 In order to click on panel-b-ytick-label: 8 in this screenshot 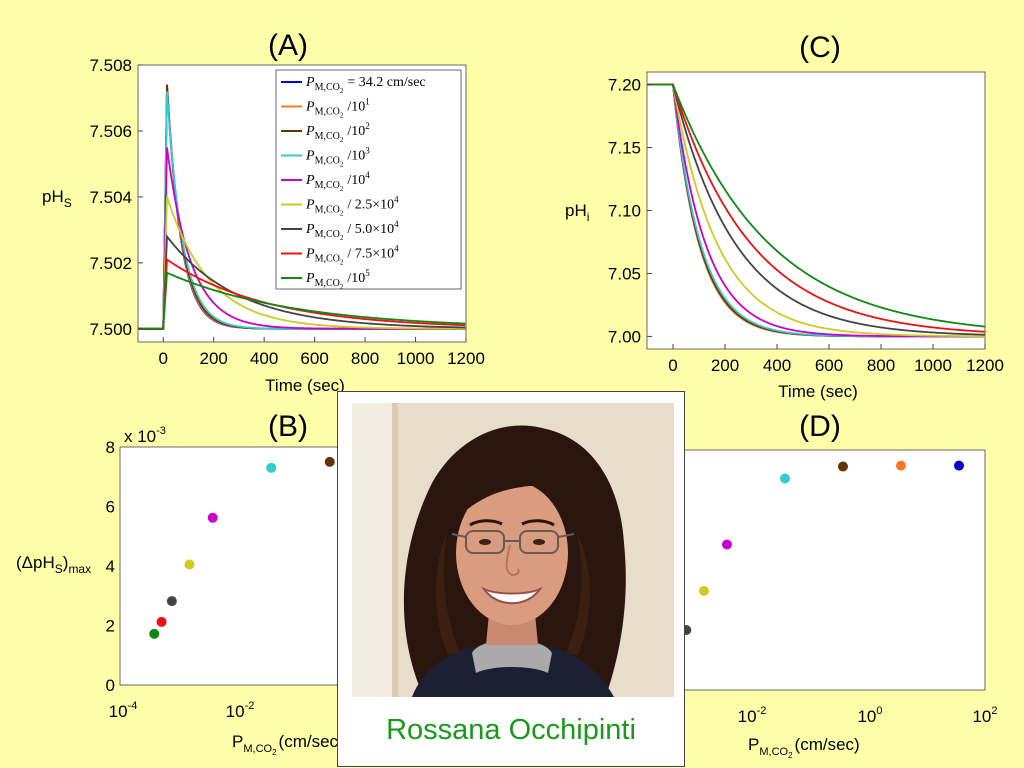, I will do `click(110, 447)`.